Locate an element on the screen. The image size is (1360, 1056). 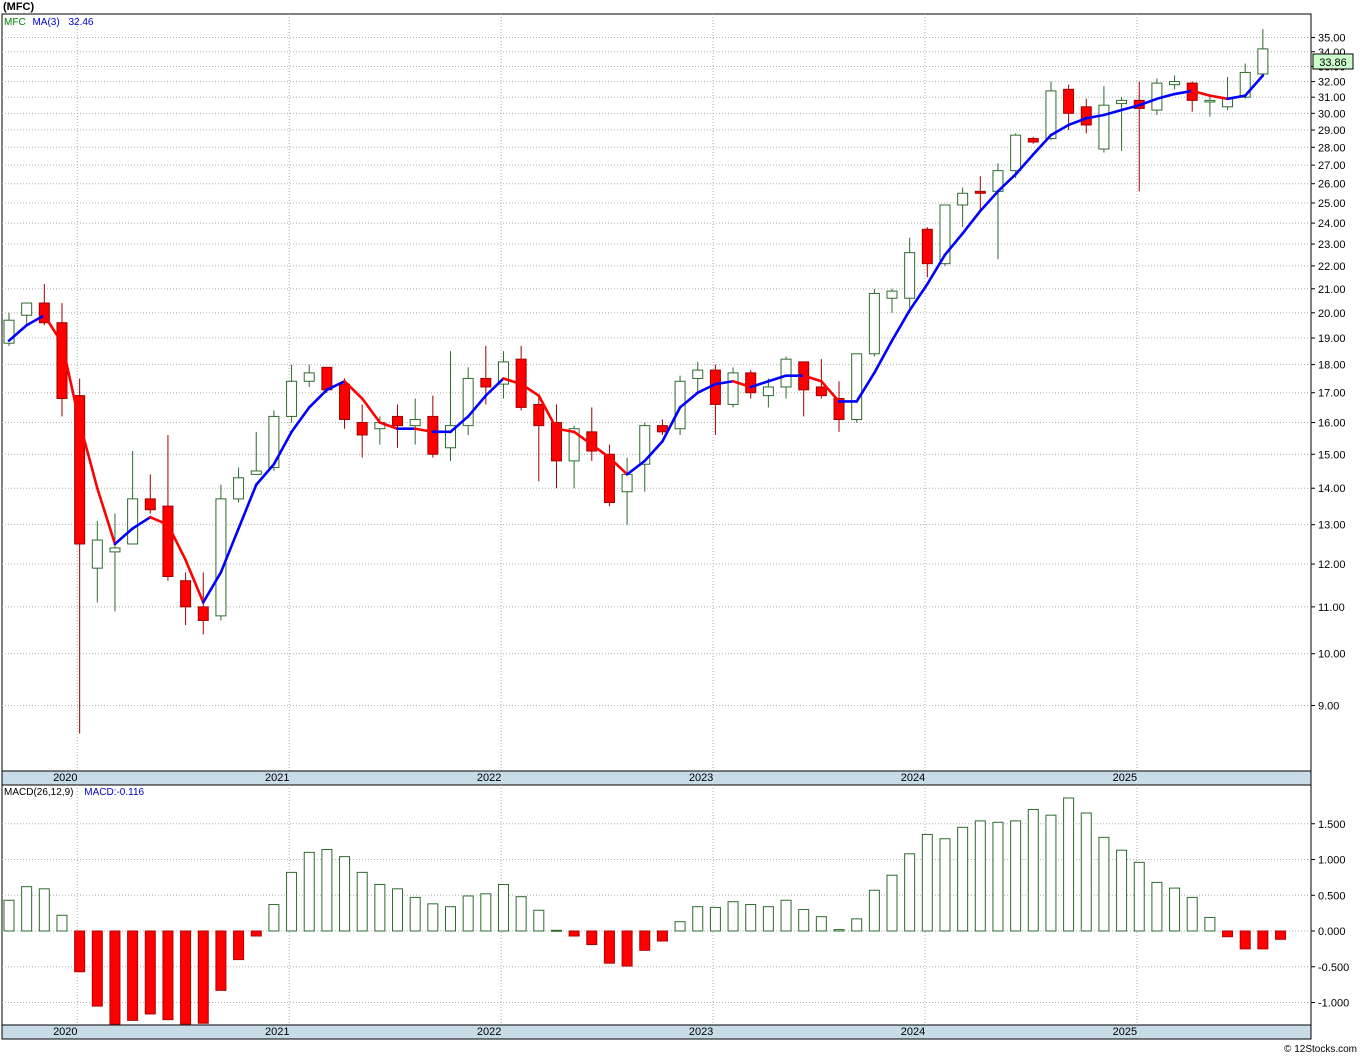
price-tick-label: 9.00 is located at coordinates (1328, 707).